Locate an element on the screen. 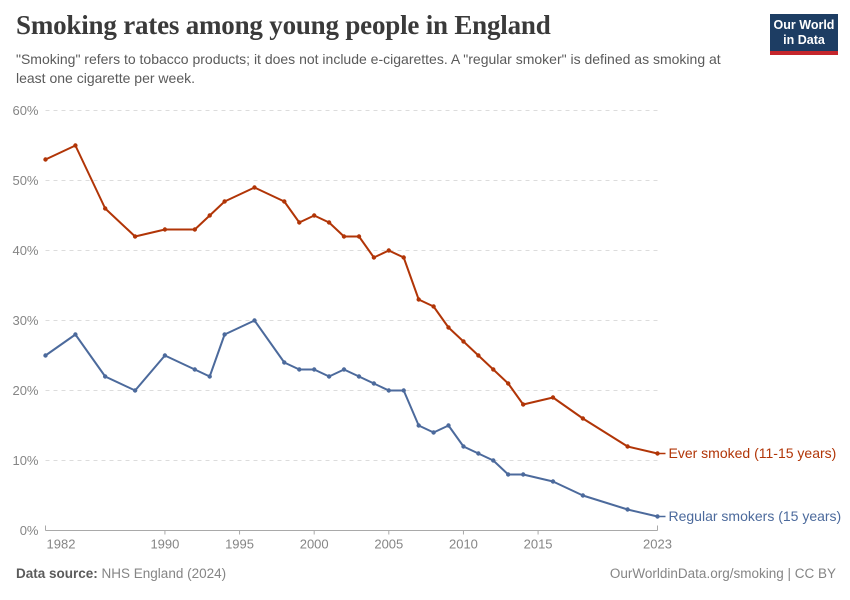 Image resolution: width=850 pixels, height=600 pixels. owid-logo-line2: in Data is located at coordinates (804, 40).